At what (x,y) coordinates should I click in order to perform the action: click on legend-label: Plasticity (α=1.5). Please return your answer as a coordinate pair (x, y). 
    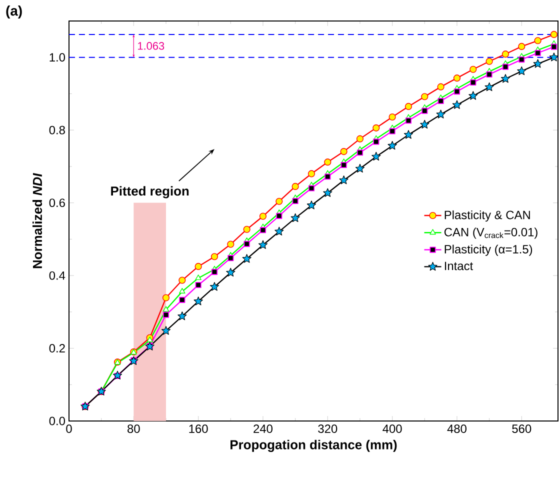
    Looking at the image, I should click on (488, 250).